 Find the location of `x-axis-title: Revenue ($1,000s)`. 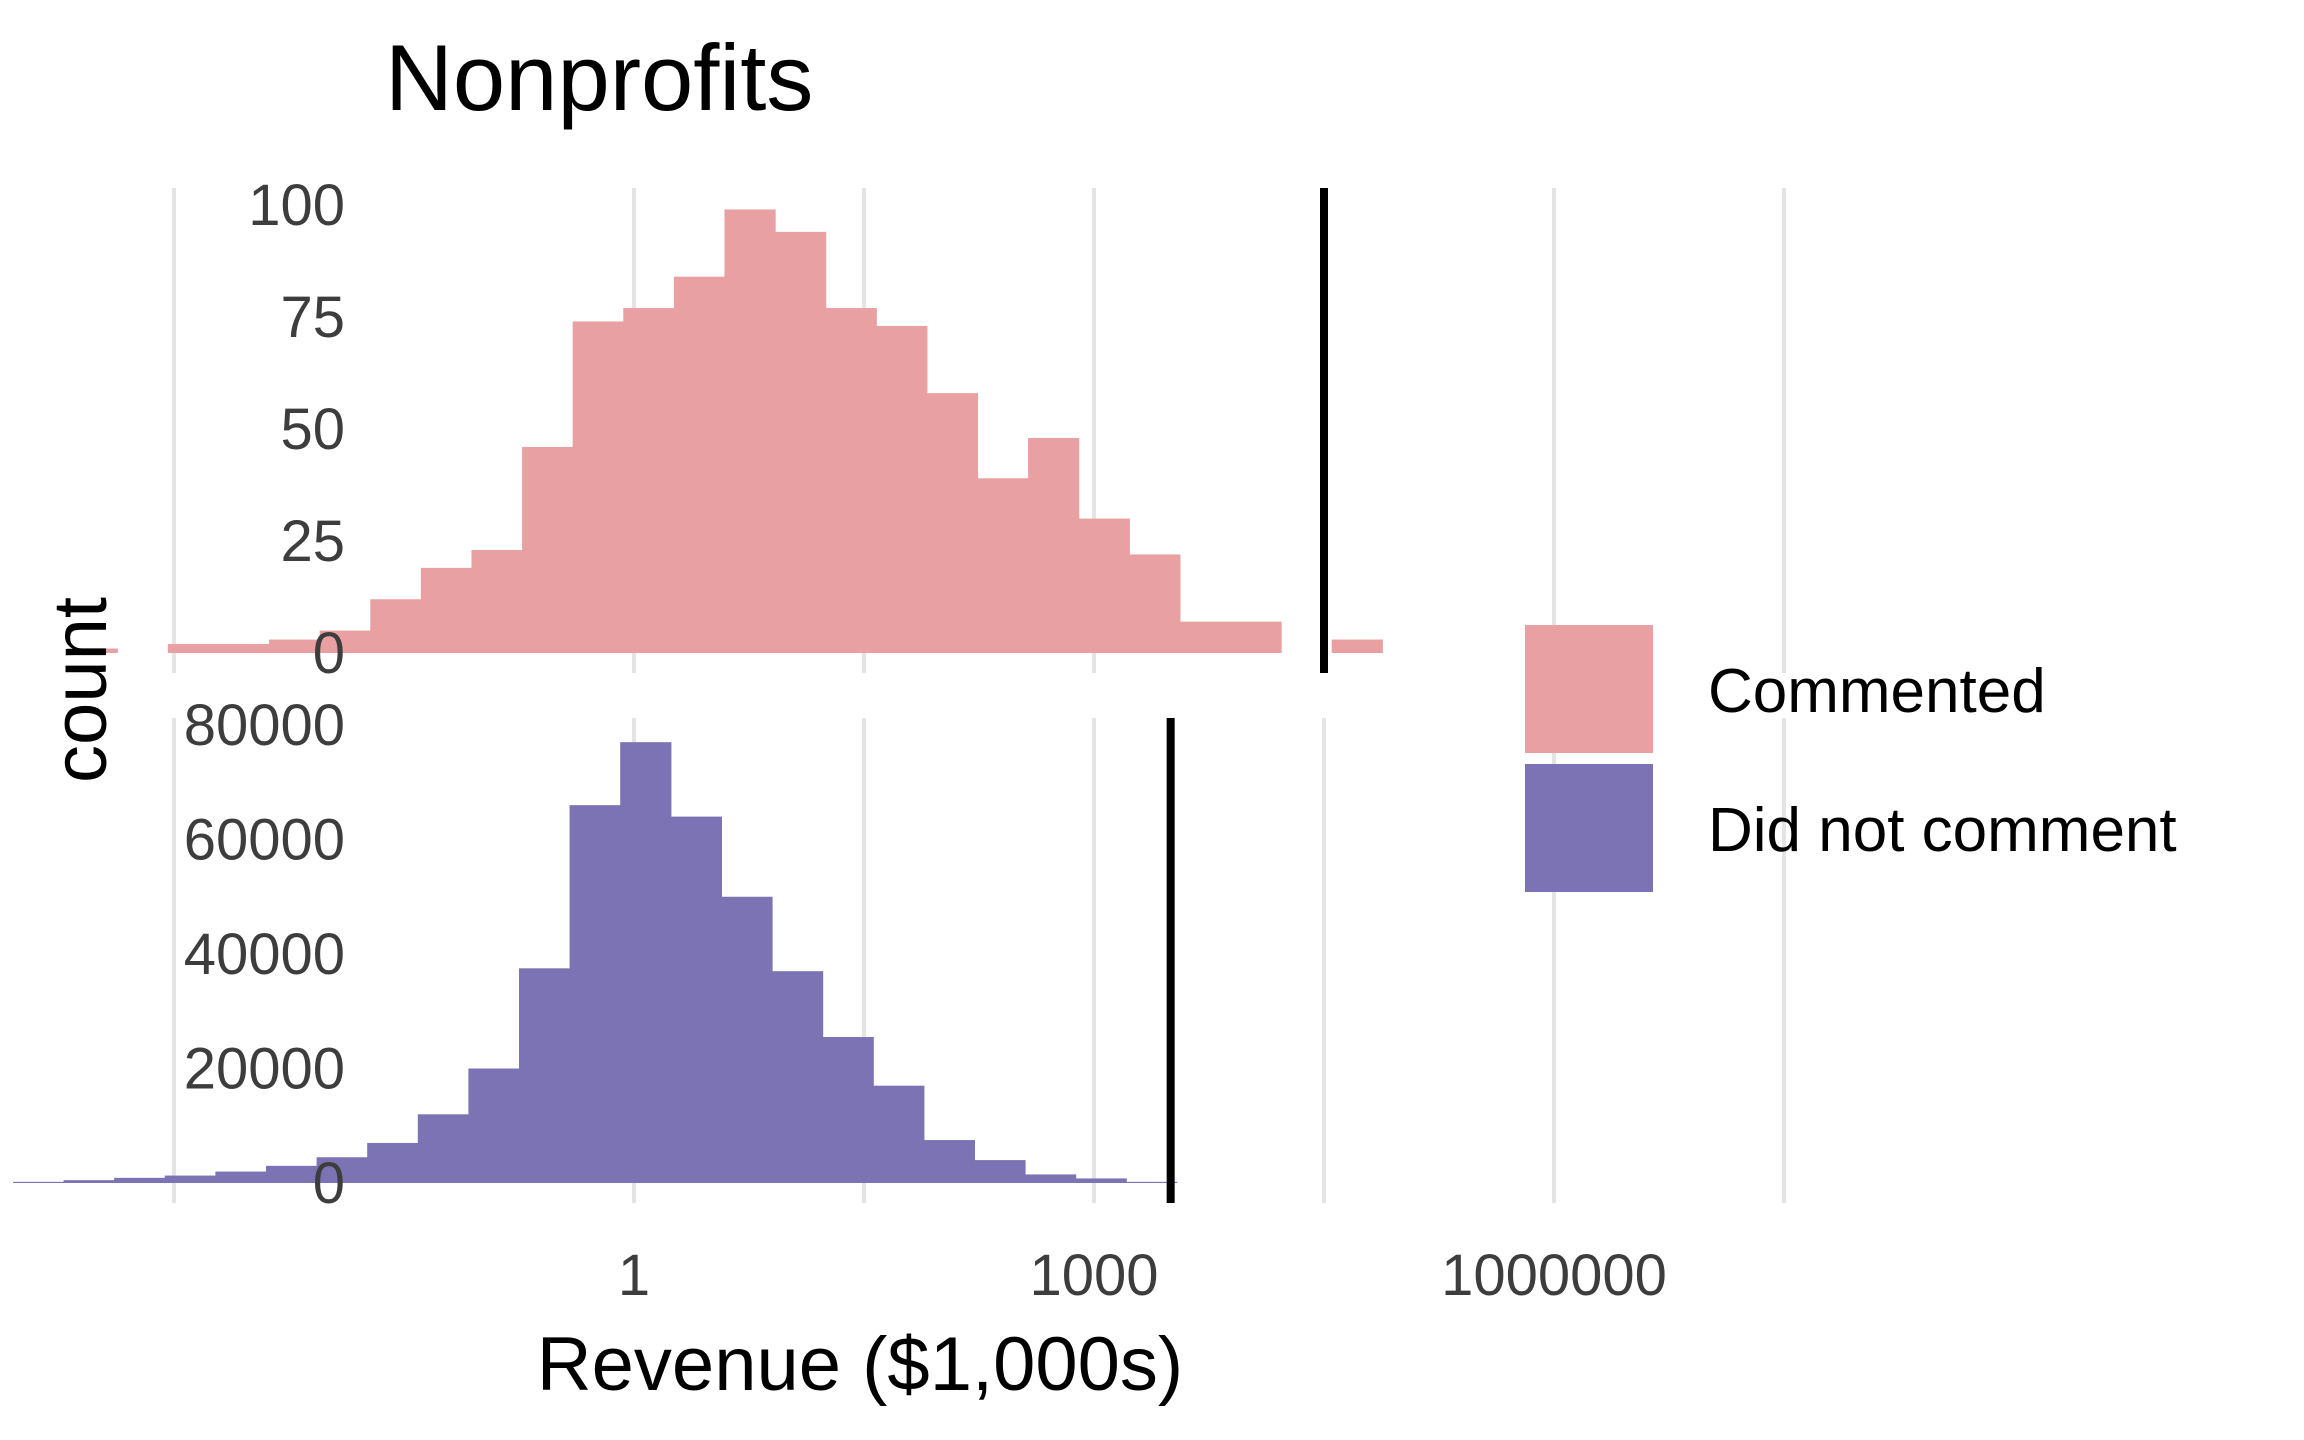

x-axis-title: Revenue ($1,000s) is located at coordinates (860, 1364).